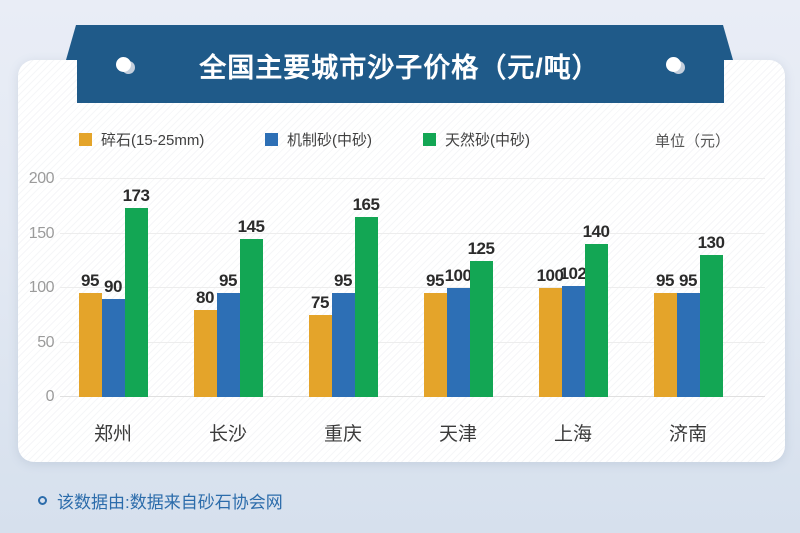 The image size is (800, 533). What do you see at coordinates (113, 286) in the screenshot?
I see `bar-value-label: 90` at bounding box center [113, 286].